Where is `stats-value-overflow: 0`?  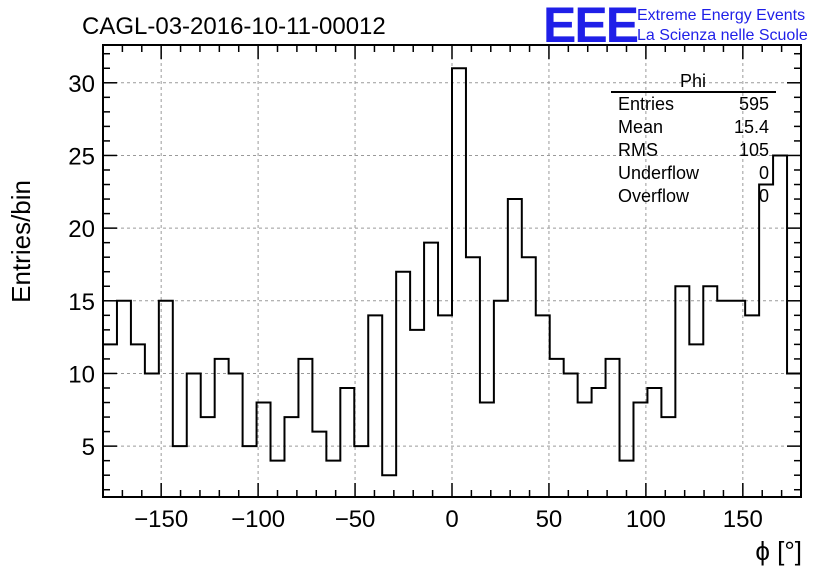 stats-value-overflow: 0 is located at coordinates (764, 196).